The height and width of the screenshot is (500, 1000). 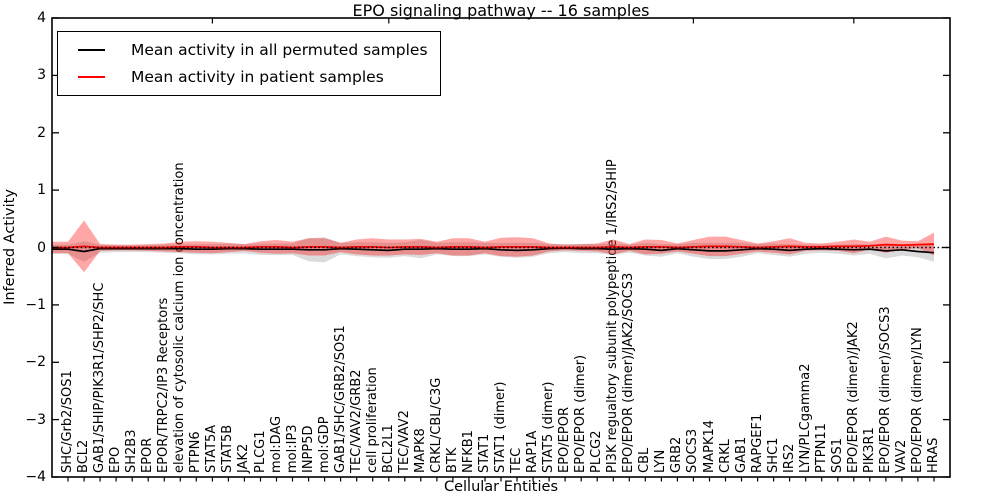 I want to click on y-tick-label: −4, so click(x=35, y=477).